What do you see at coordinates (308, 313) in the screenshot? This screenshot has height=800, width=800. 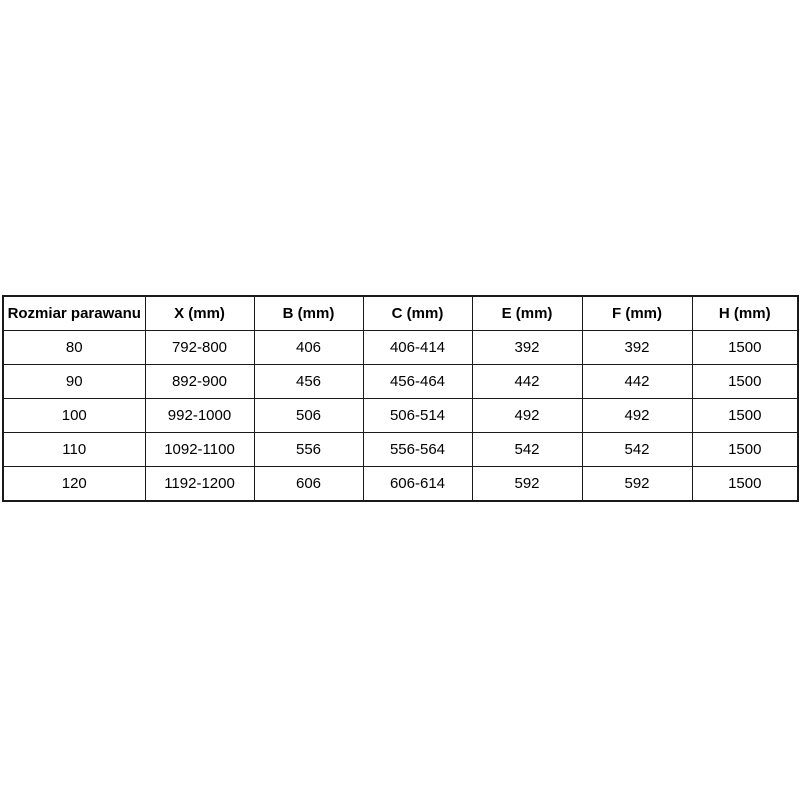 I see `header-b-mm: B (mm)` at bounding box center [308, 313].